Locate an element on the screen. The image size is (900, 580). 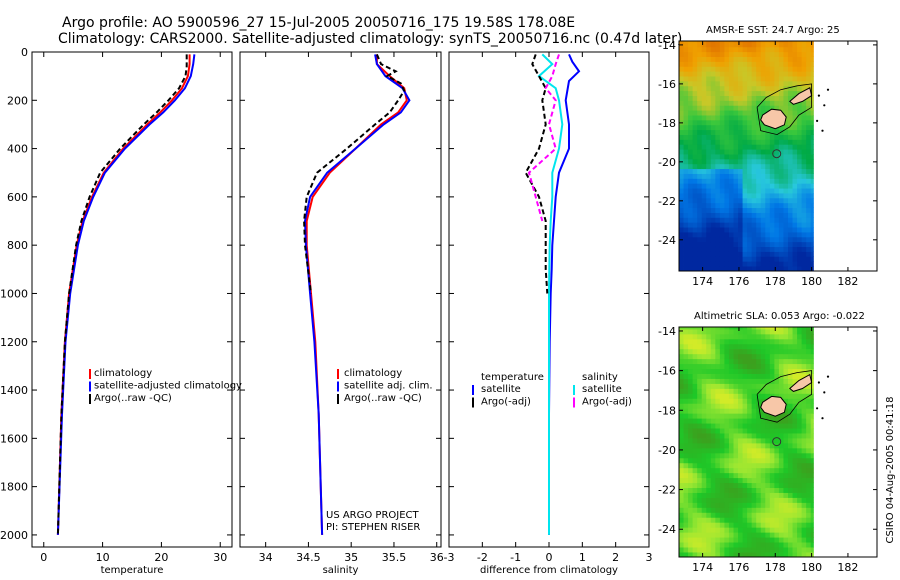
depth-tick-label: 2000 is located at coordinates (14, 535).